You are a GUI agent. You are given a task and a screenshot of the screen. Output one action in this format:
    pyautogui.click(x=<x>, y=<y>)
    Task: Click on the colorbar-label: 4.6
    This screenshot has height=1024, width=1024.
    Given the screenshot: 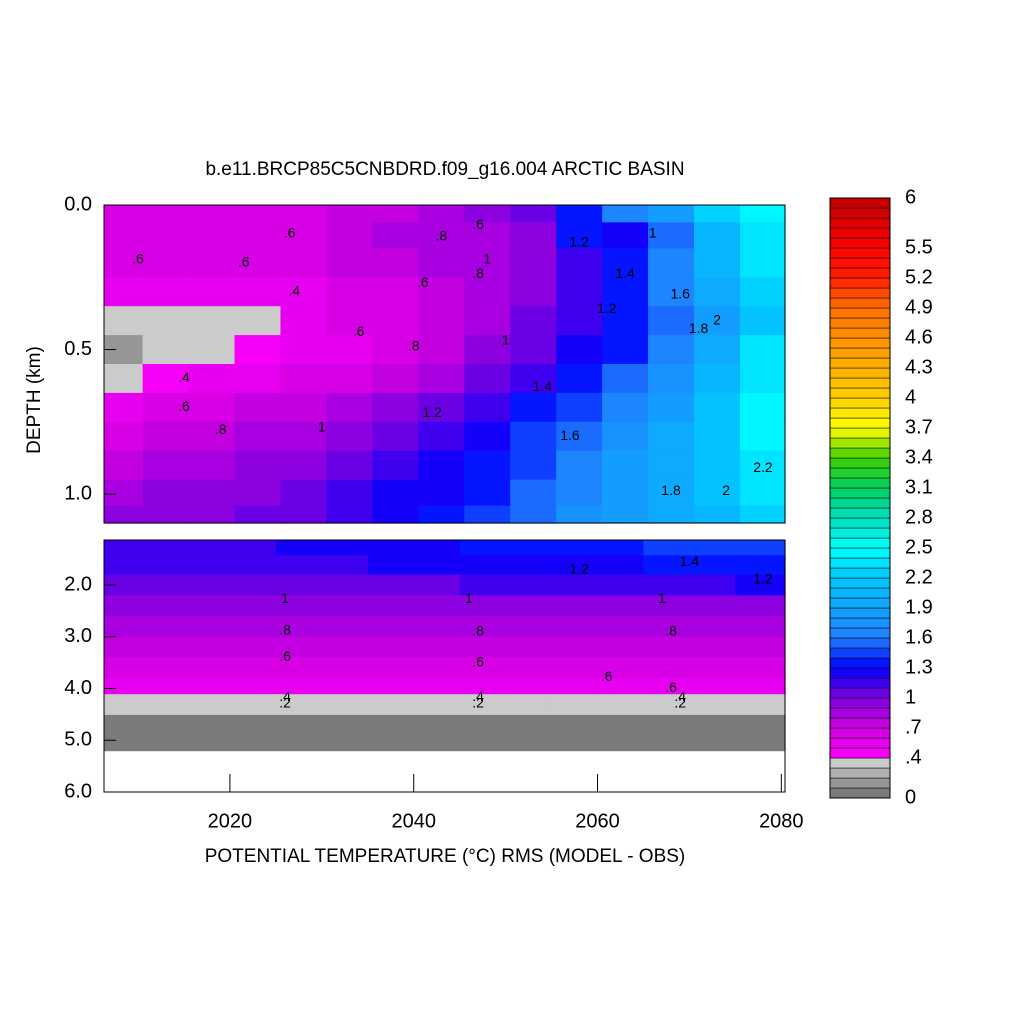 What is the action you would take?
    pyautogui.click(x=919, y=337)
    